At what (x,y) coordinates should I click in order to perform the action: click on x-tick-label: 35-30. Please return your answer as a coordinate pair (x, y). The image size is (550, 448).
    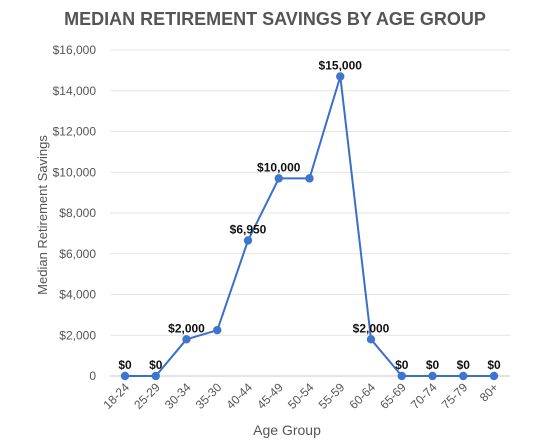
    Looking at the image, I should click on (209, 396).